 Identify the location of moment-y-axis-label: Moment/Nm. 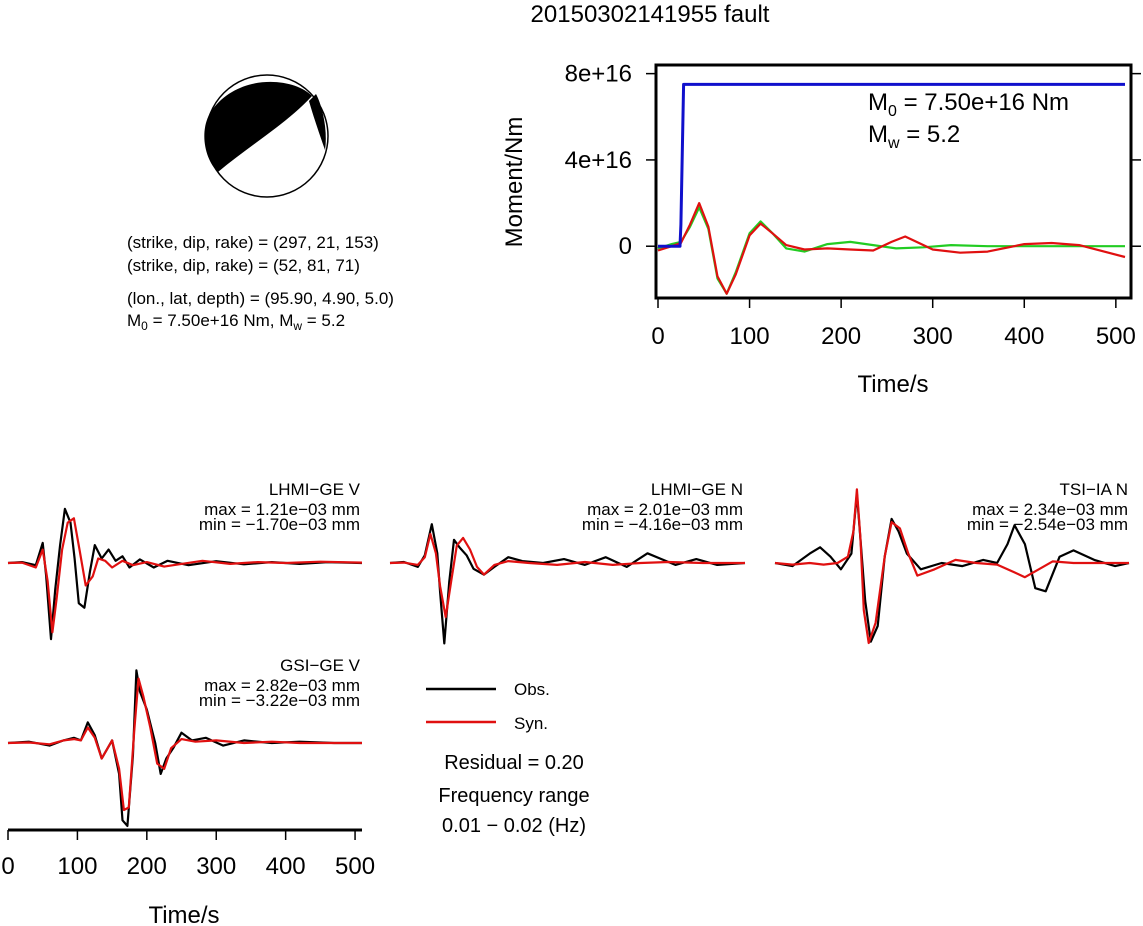
(514, 182).